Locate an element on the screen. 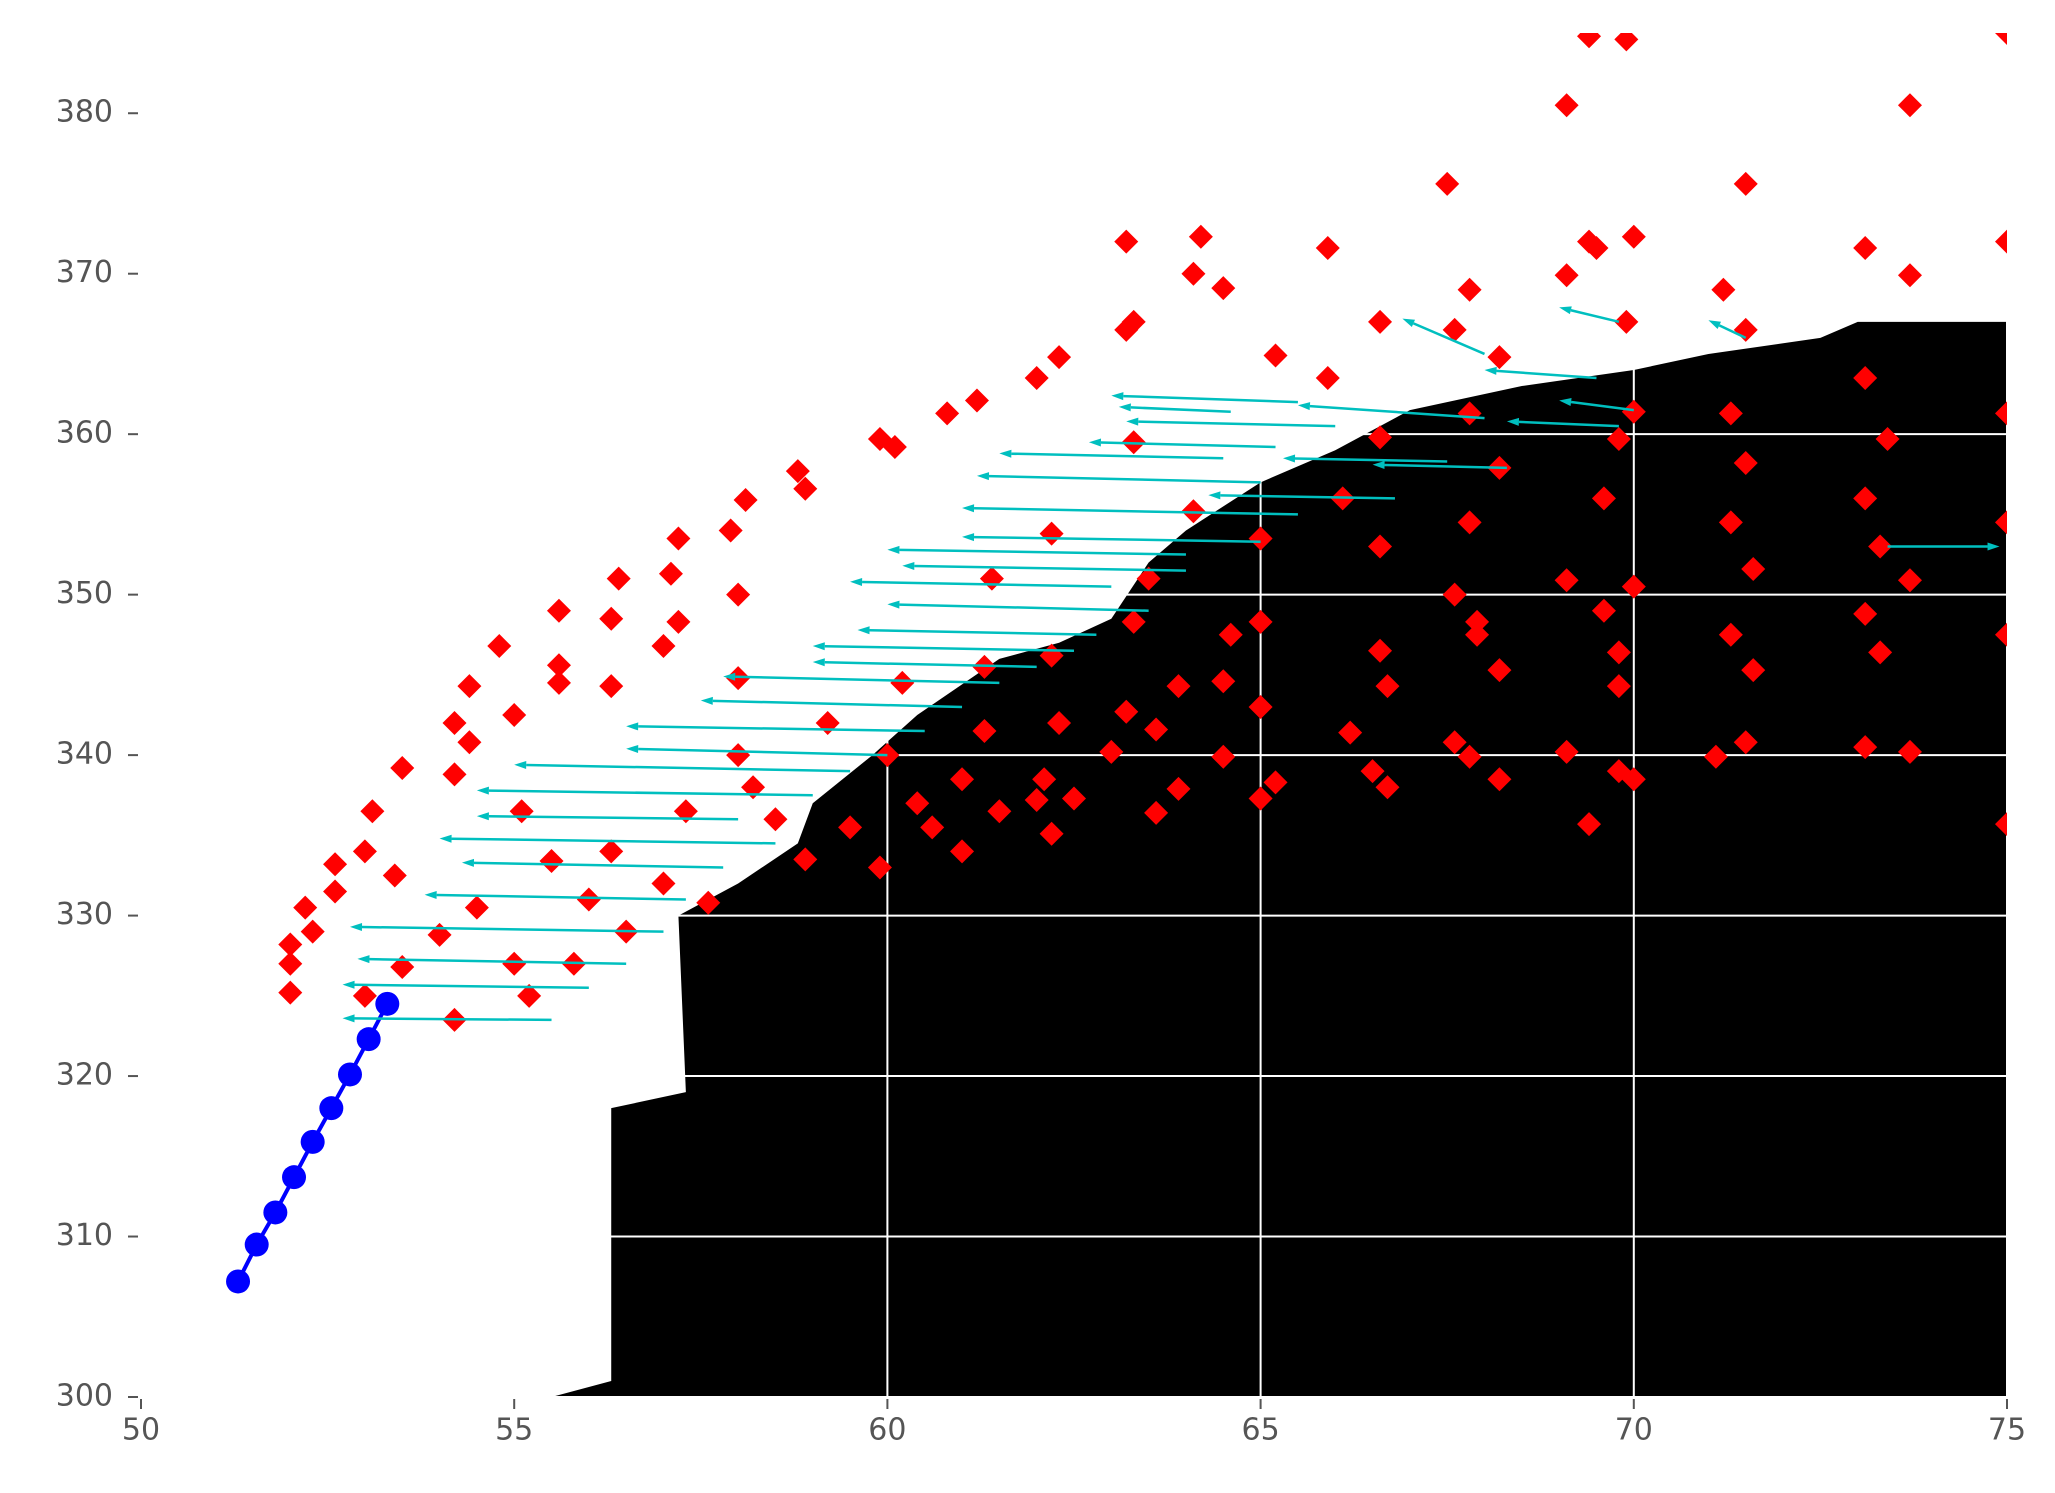 Image resolution: width=2055 pixels, height=1493 pixels. y-tick-label: 340 is located at coordinates (84, 754).